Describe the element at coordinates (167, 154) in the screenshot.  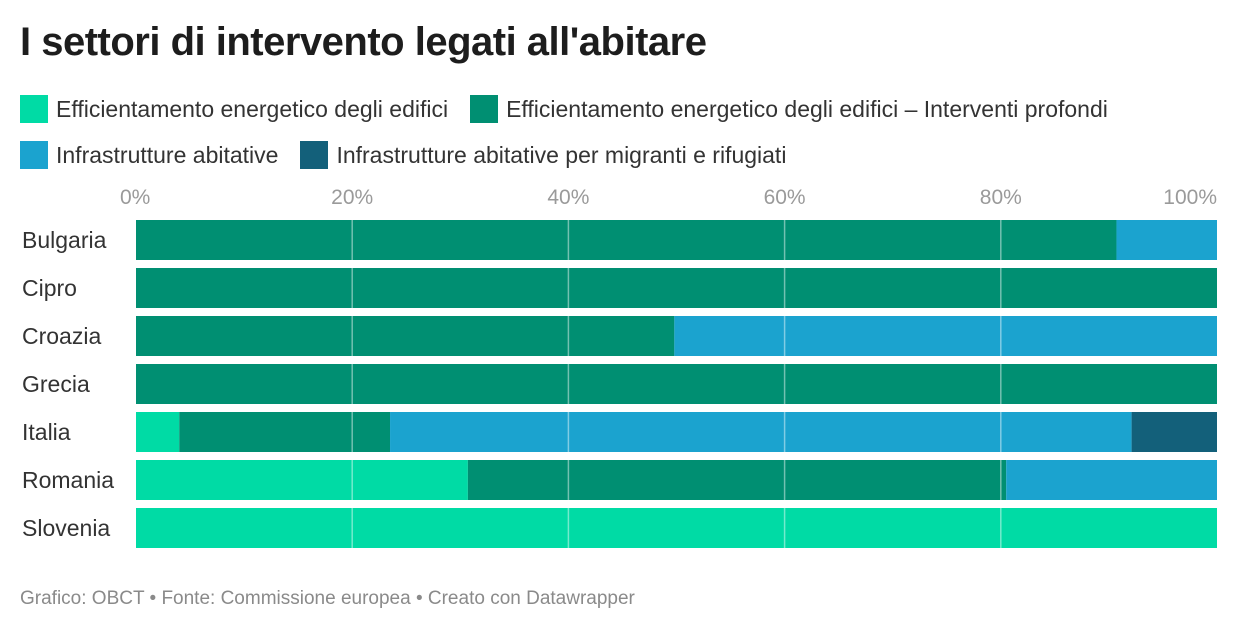
I see `legend-label: Infrastrutture abitative` at that location.